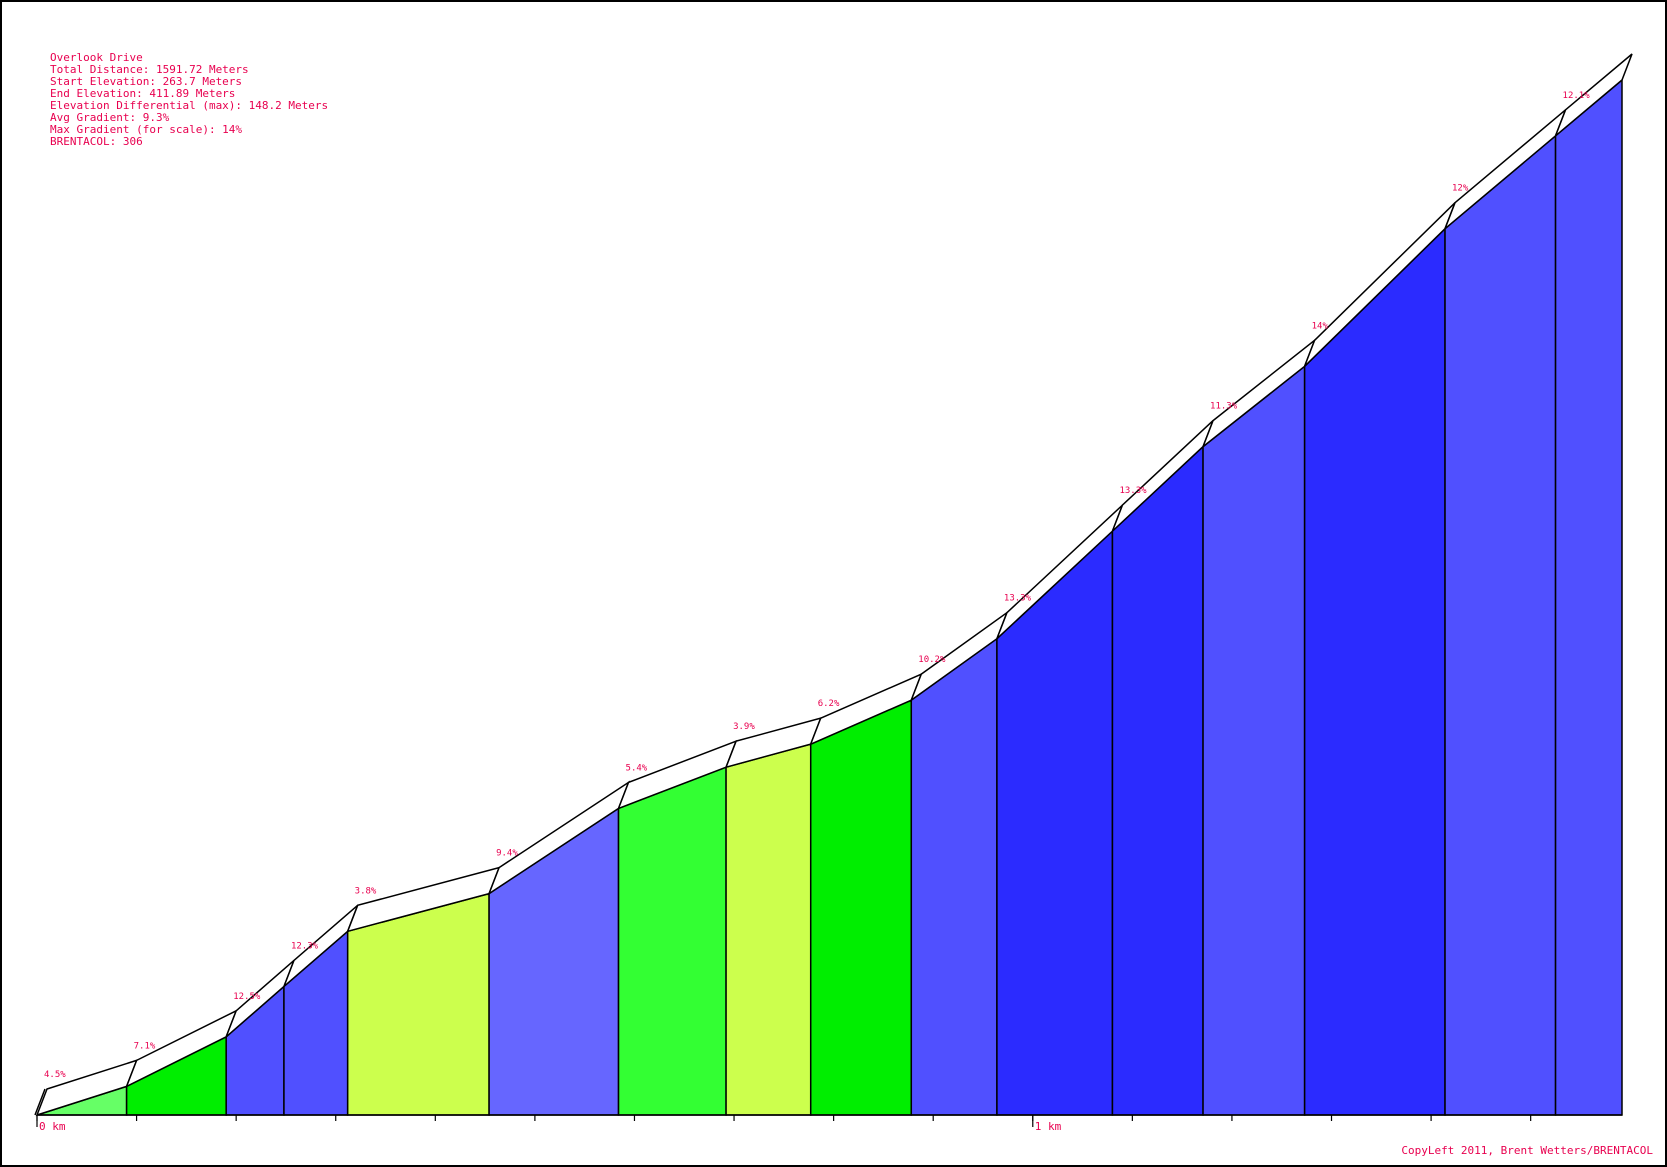 Image resolution: width=1667 pixels, height=1167 pixels. I want to click on info-start-elevation: Start Elevation: 263.7 Meters, so click(146, 81).